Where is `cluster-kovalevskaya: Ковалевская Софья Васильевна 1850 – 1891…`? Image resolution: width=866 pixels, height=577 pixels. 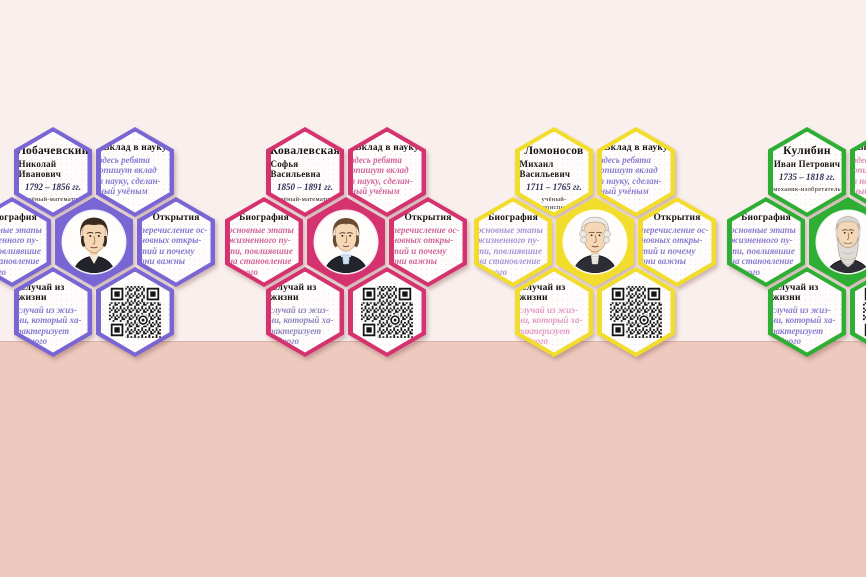 cluster-kovalevskaya: Ковалевская Софья Васильевна 1850 – 1891… is located at coordinates (346, 242).